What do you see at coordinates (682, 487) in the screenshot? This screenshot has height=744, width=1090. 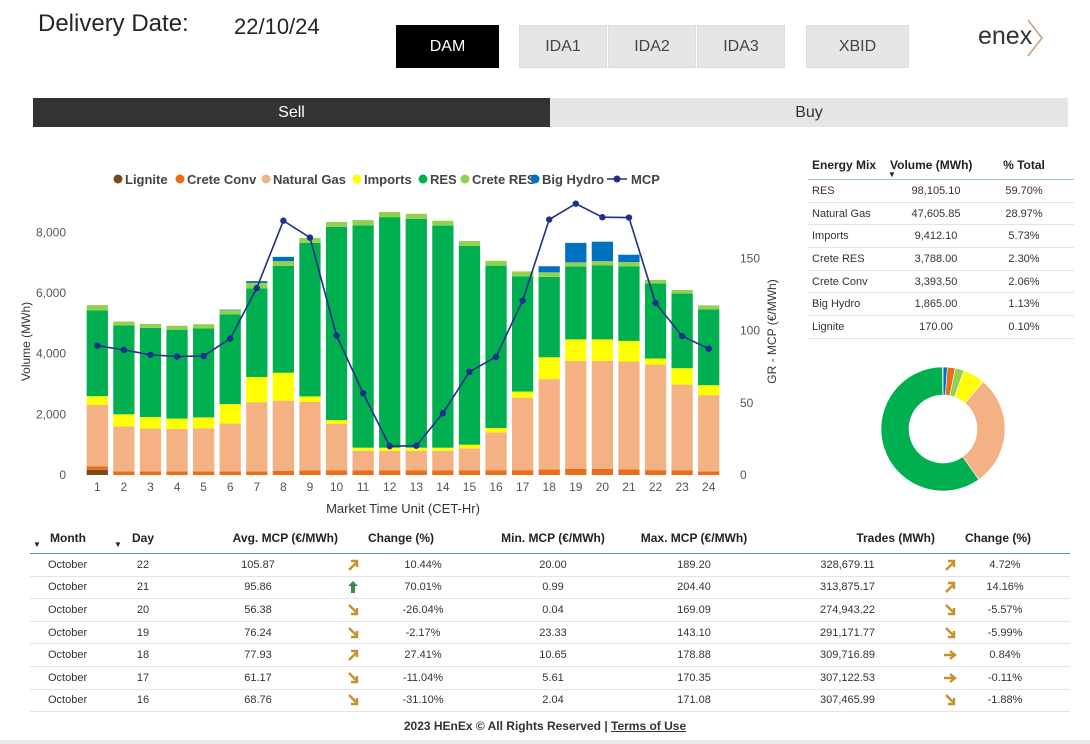 I see `x-tick-label: 23` at bounding box center [682, 487].